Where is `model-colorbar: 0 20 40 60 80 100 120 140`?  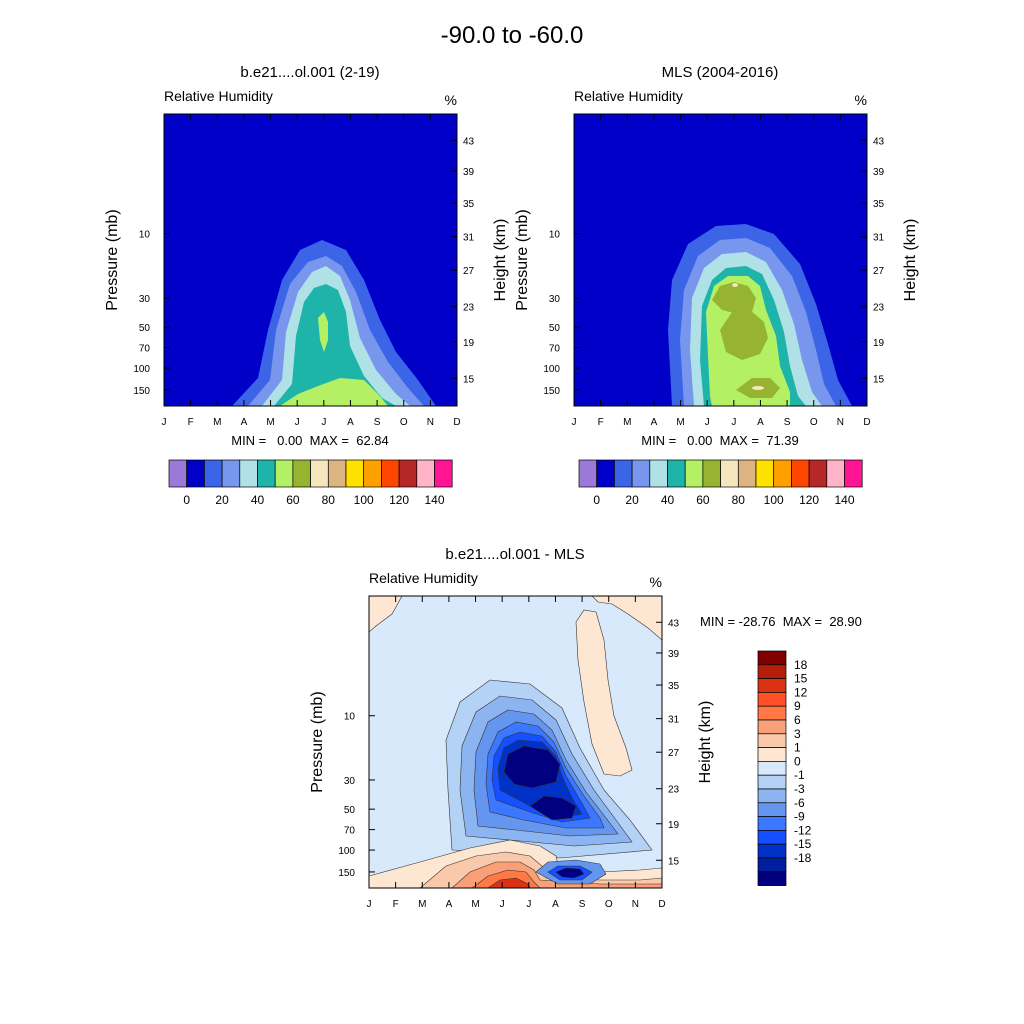 model-colorbar: 0 20 40 60 80 100 120 140 is located at coordinates (310, 483).